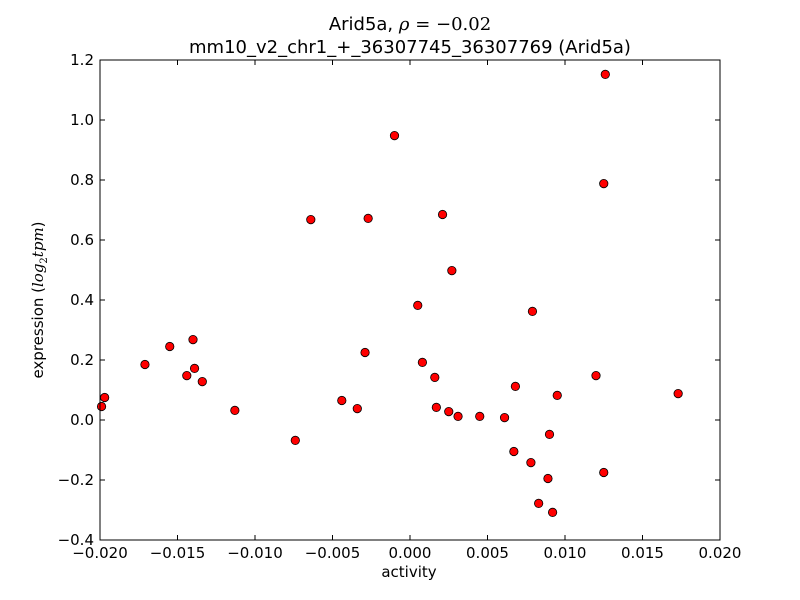 This screenshot has width=800, height=600. Describe the element at coordinates (450, 24) in the screenshot. I see `title-rho-value: = −0.02` at that location.